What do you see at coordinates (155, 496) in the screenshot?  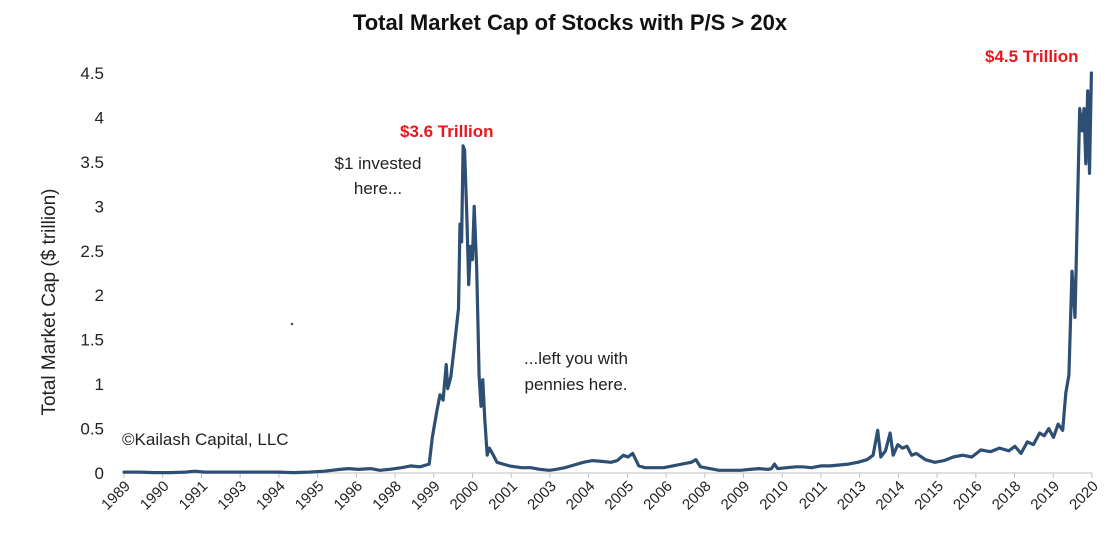 I see `x-tick-label: 1990` at bounding box center [155, 496].